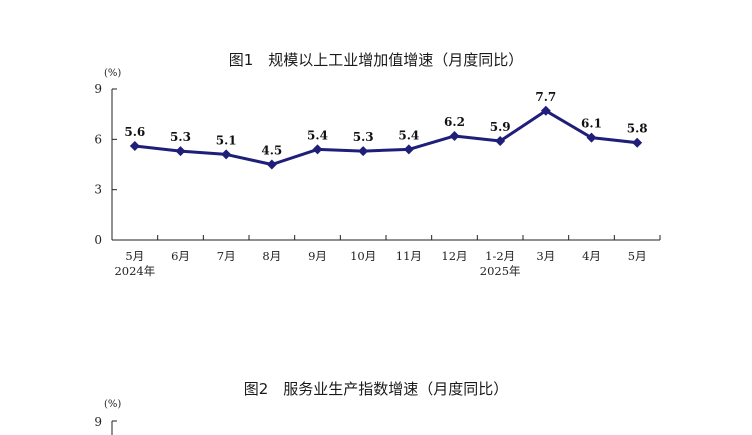 The image size is (752, 435). I want to click on chart1-data-label: 5.8, so click(637, 129).